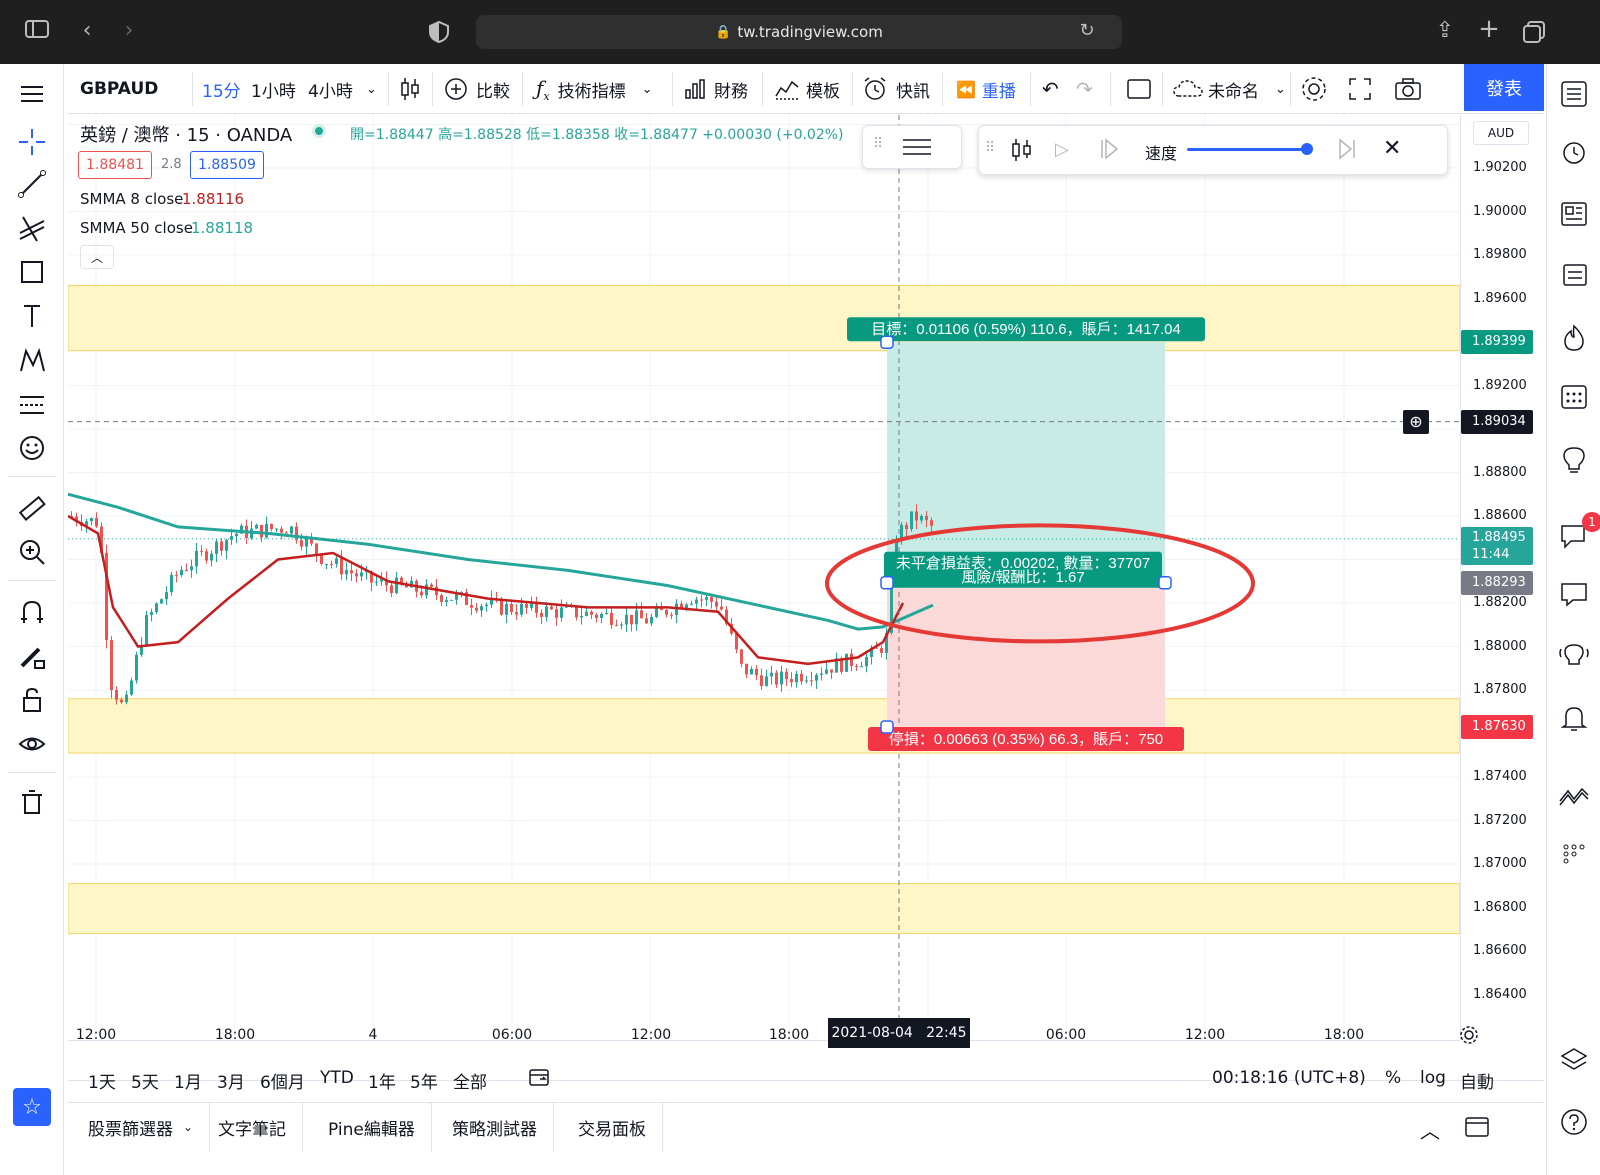 This screenshot has width=1600, height=1175. What do you see at coordinates (141, 1127) in the screenshot?
I see `tab-stock-screener: 股票篩選器 ⌄` at bounding box center [141, 1127].